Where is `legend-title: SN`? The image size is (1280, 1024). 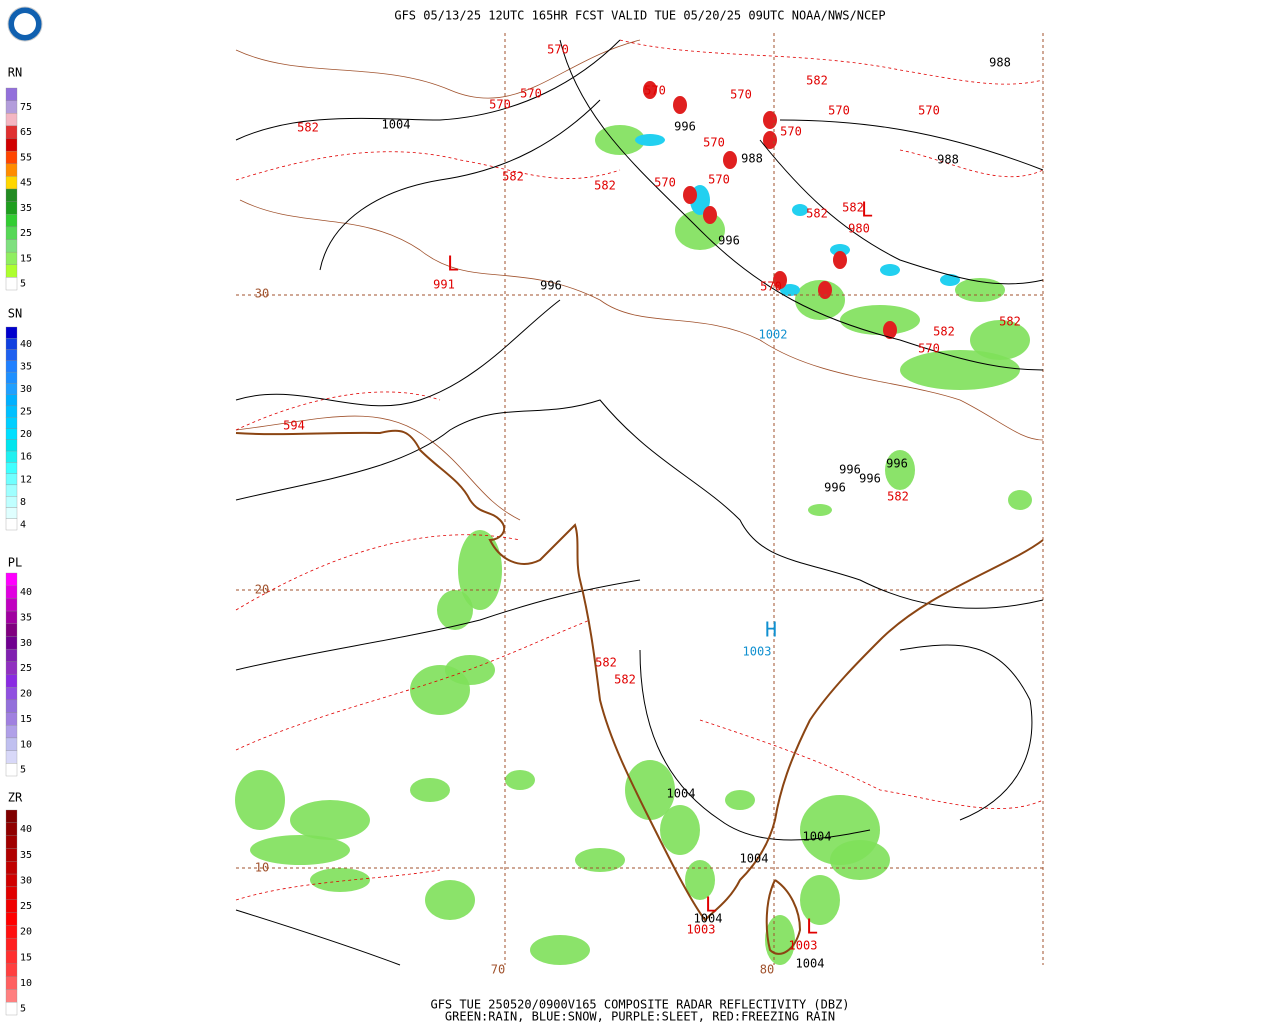 legend-title: SN is located at coordinates (15, 314).